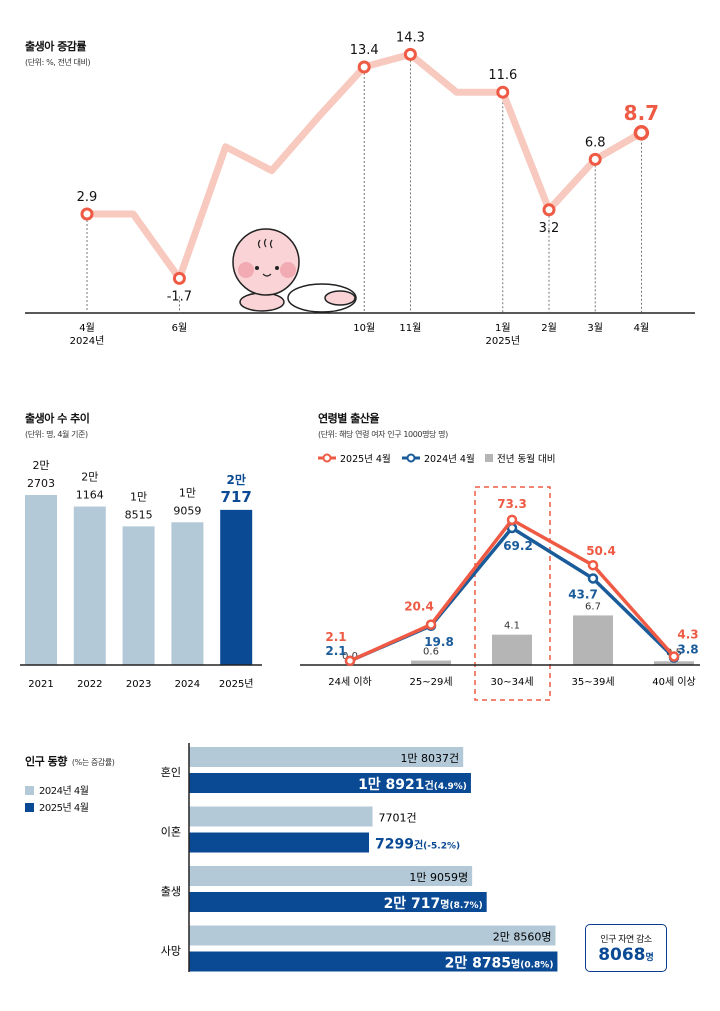 The image size is (720, 1011). What do you see at coordinates (549, 228) in the screenshot?
I see `data-label: 3.2` at bounding box center [549, 228].